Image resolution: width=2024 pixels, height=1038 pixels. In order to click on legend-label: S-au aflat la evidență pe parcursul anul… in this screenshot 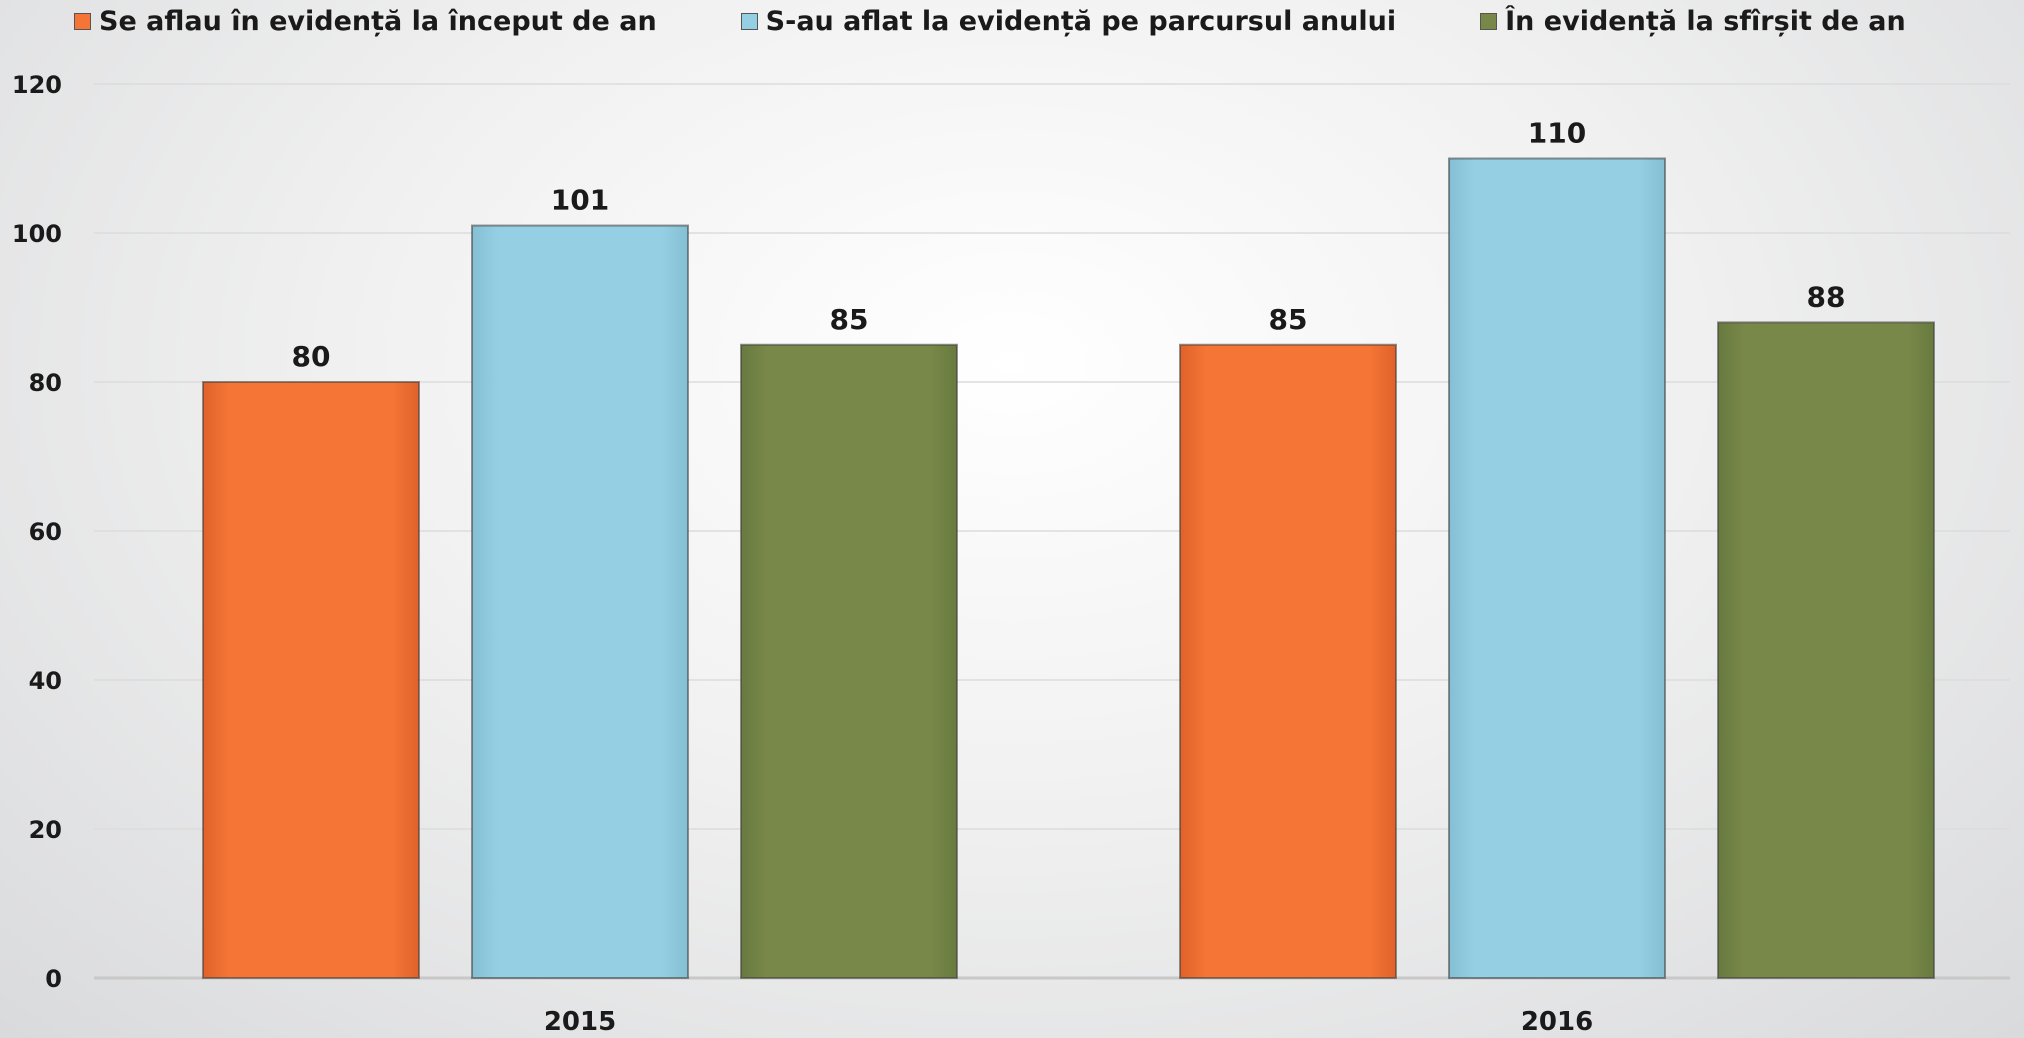, I will do `click(1081, 21)`.